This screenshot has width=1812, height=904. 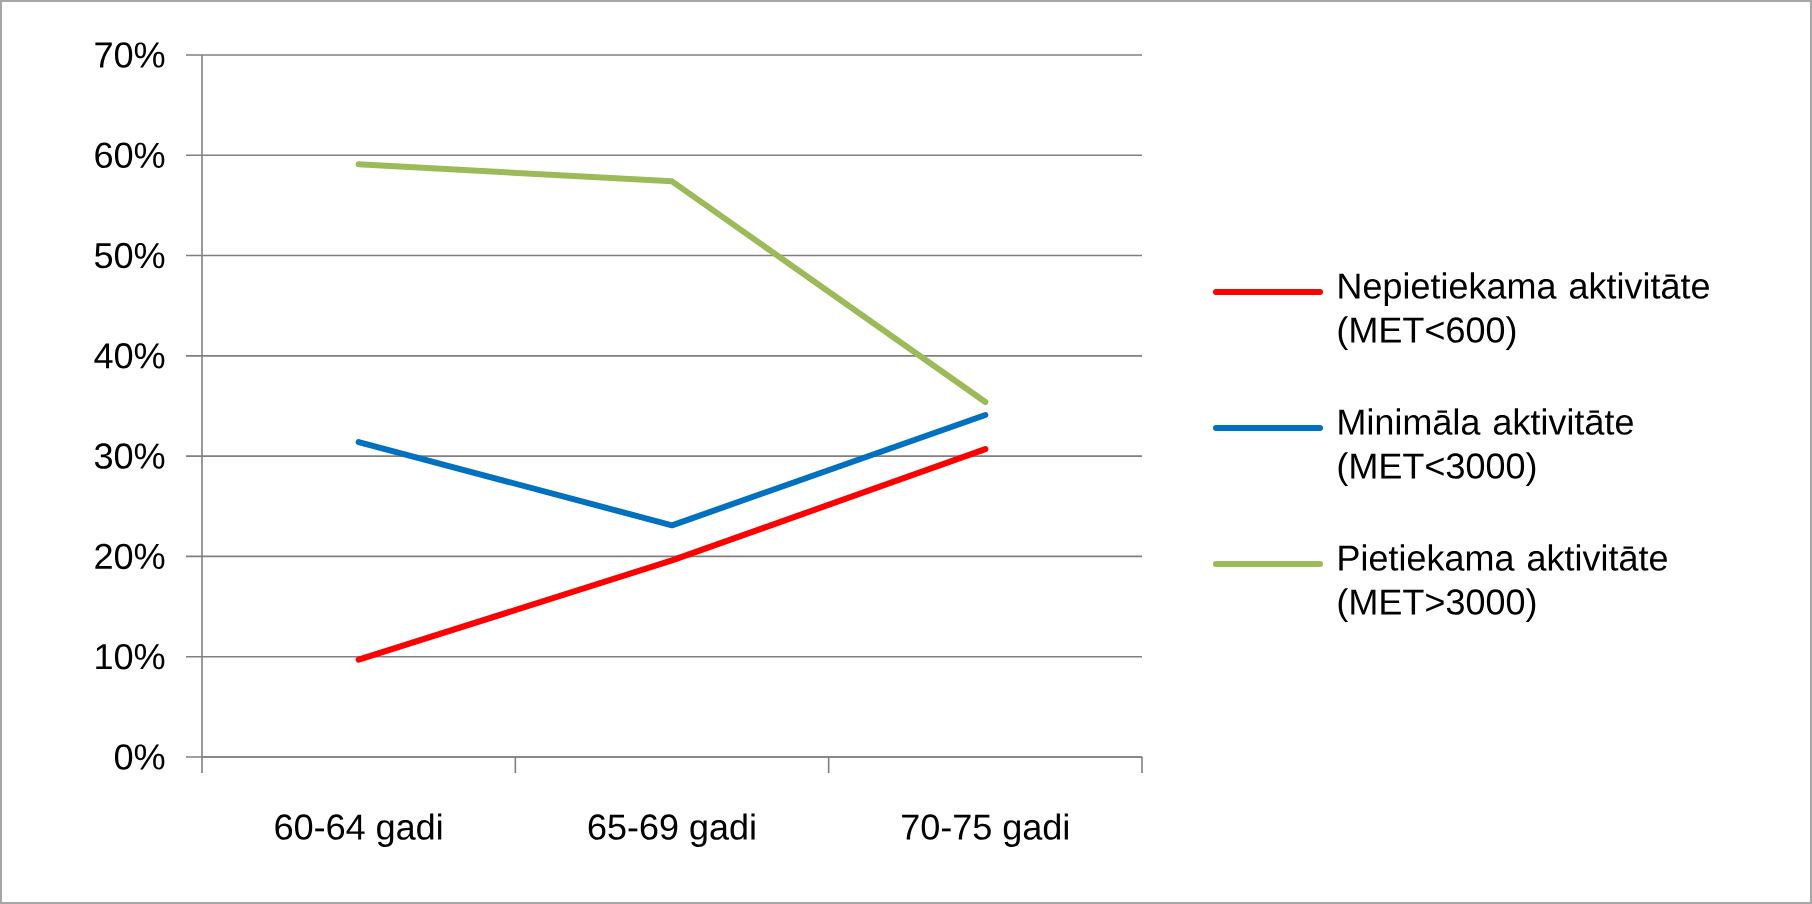 What do you see at coordinates (130, 155) in the screenshot?
I see `y-tick-label: 60%` at bounding box center [130, 155].